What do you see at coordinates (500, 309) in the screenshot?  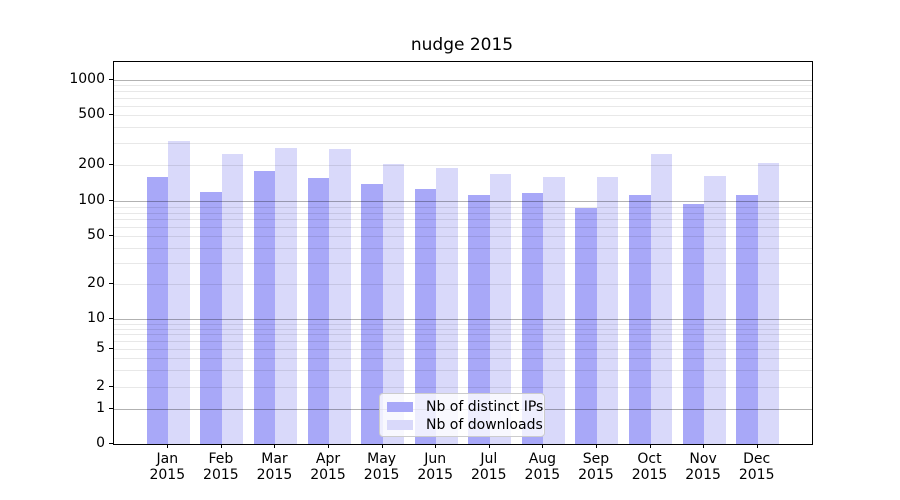 I see `bar-downloads-jul` at bounding box center [500, 309].